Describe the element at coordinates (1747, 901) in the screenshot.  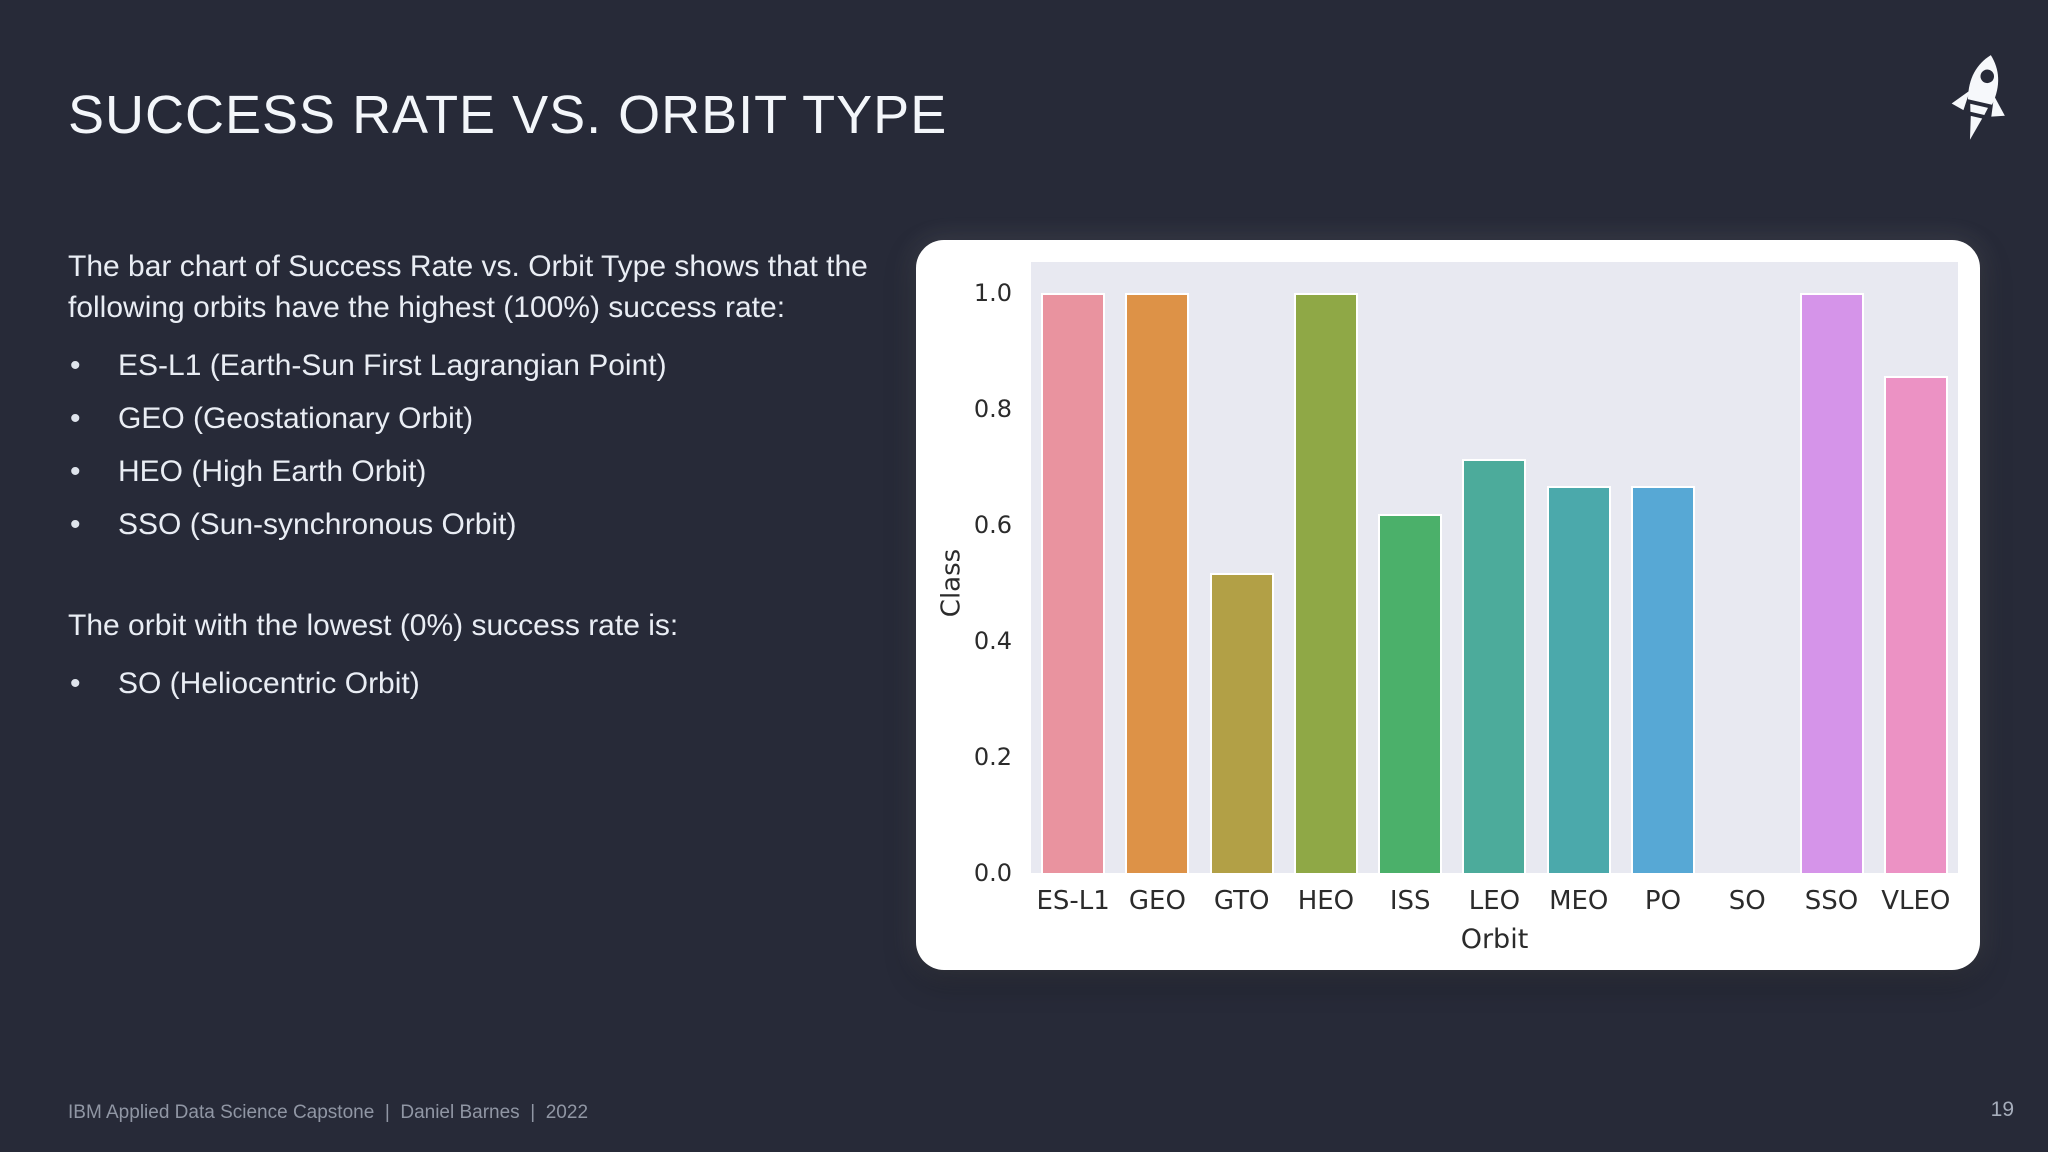
I see `x-tick-label-SO: SO` at that location.